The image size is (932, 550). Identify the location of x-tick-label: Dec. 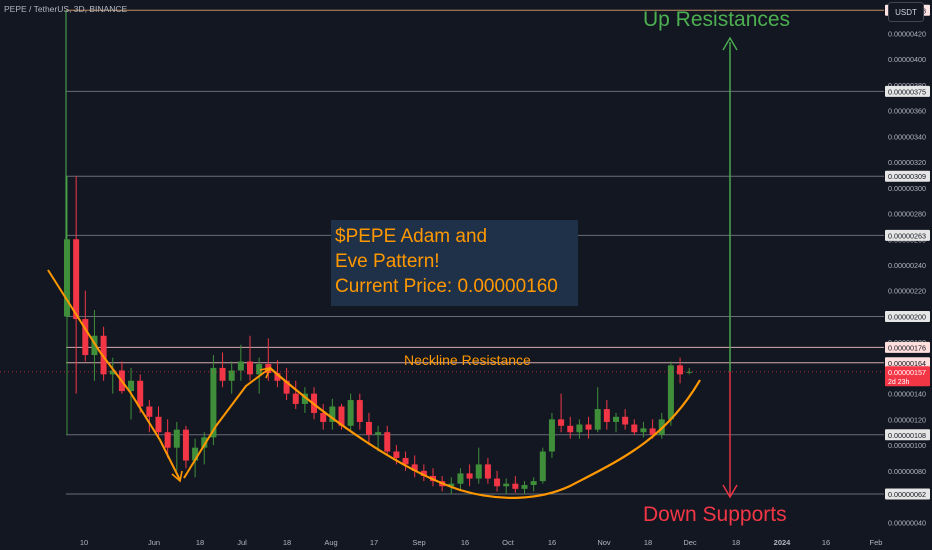
(690, 542).